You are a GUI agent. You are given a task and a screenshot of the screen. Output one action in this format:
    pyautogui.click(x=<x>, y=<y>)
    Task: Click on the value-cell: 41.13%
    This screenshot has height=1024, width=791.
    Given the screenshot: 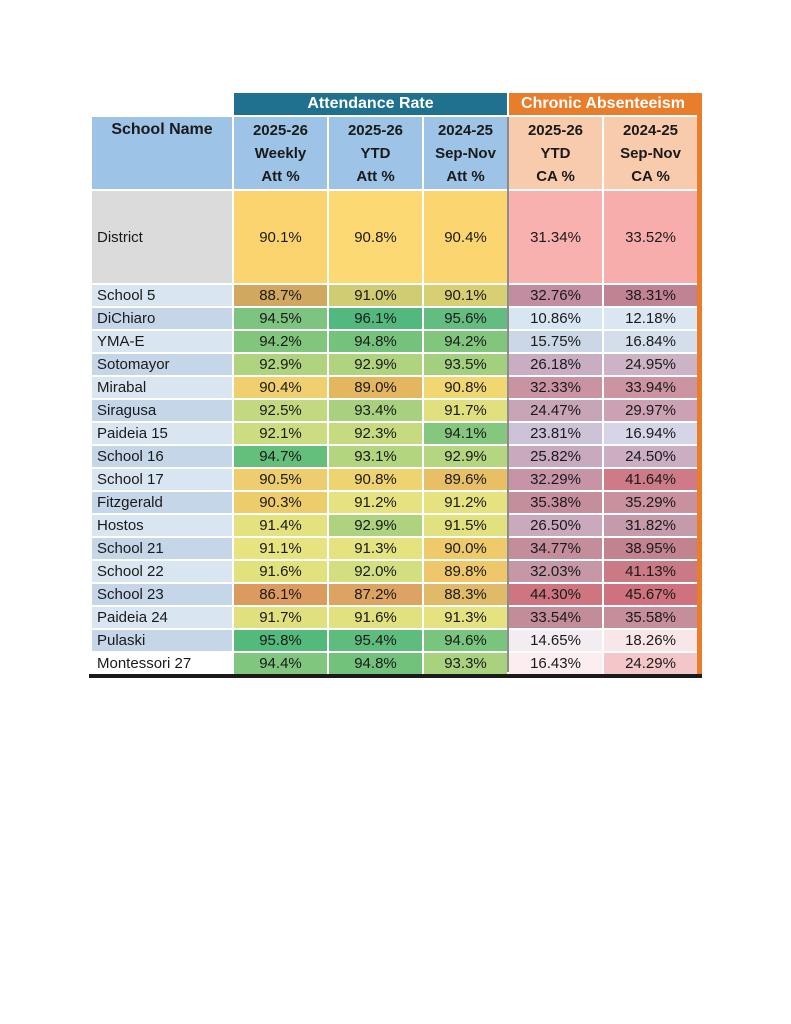 What is the action you would take?
    pyautogui.click(x=650, y=571)
    